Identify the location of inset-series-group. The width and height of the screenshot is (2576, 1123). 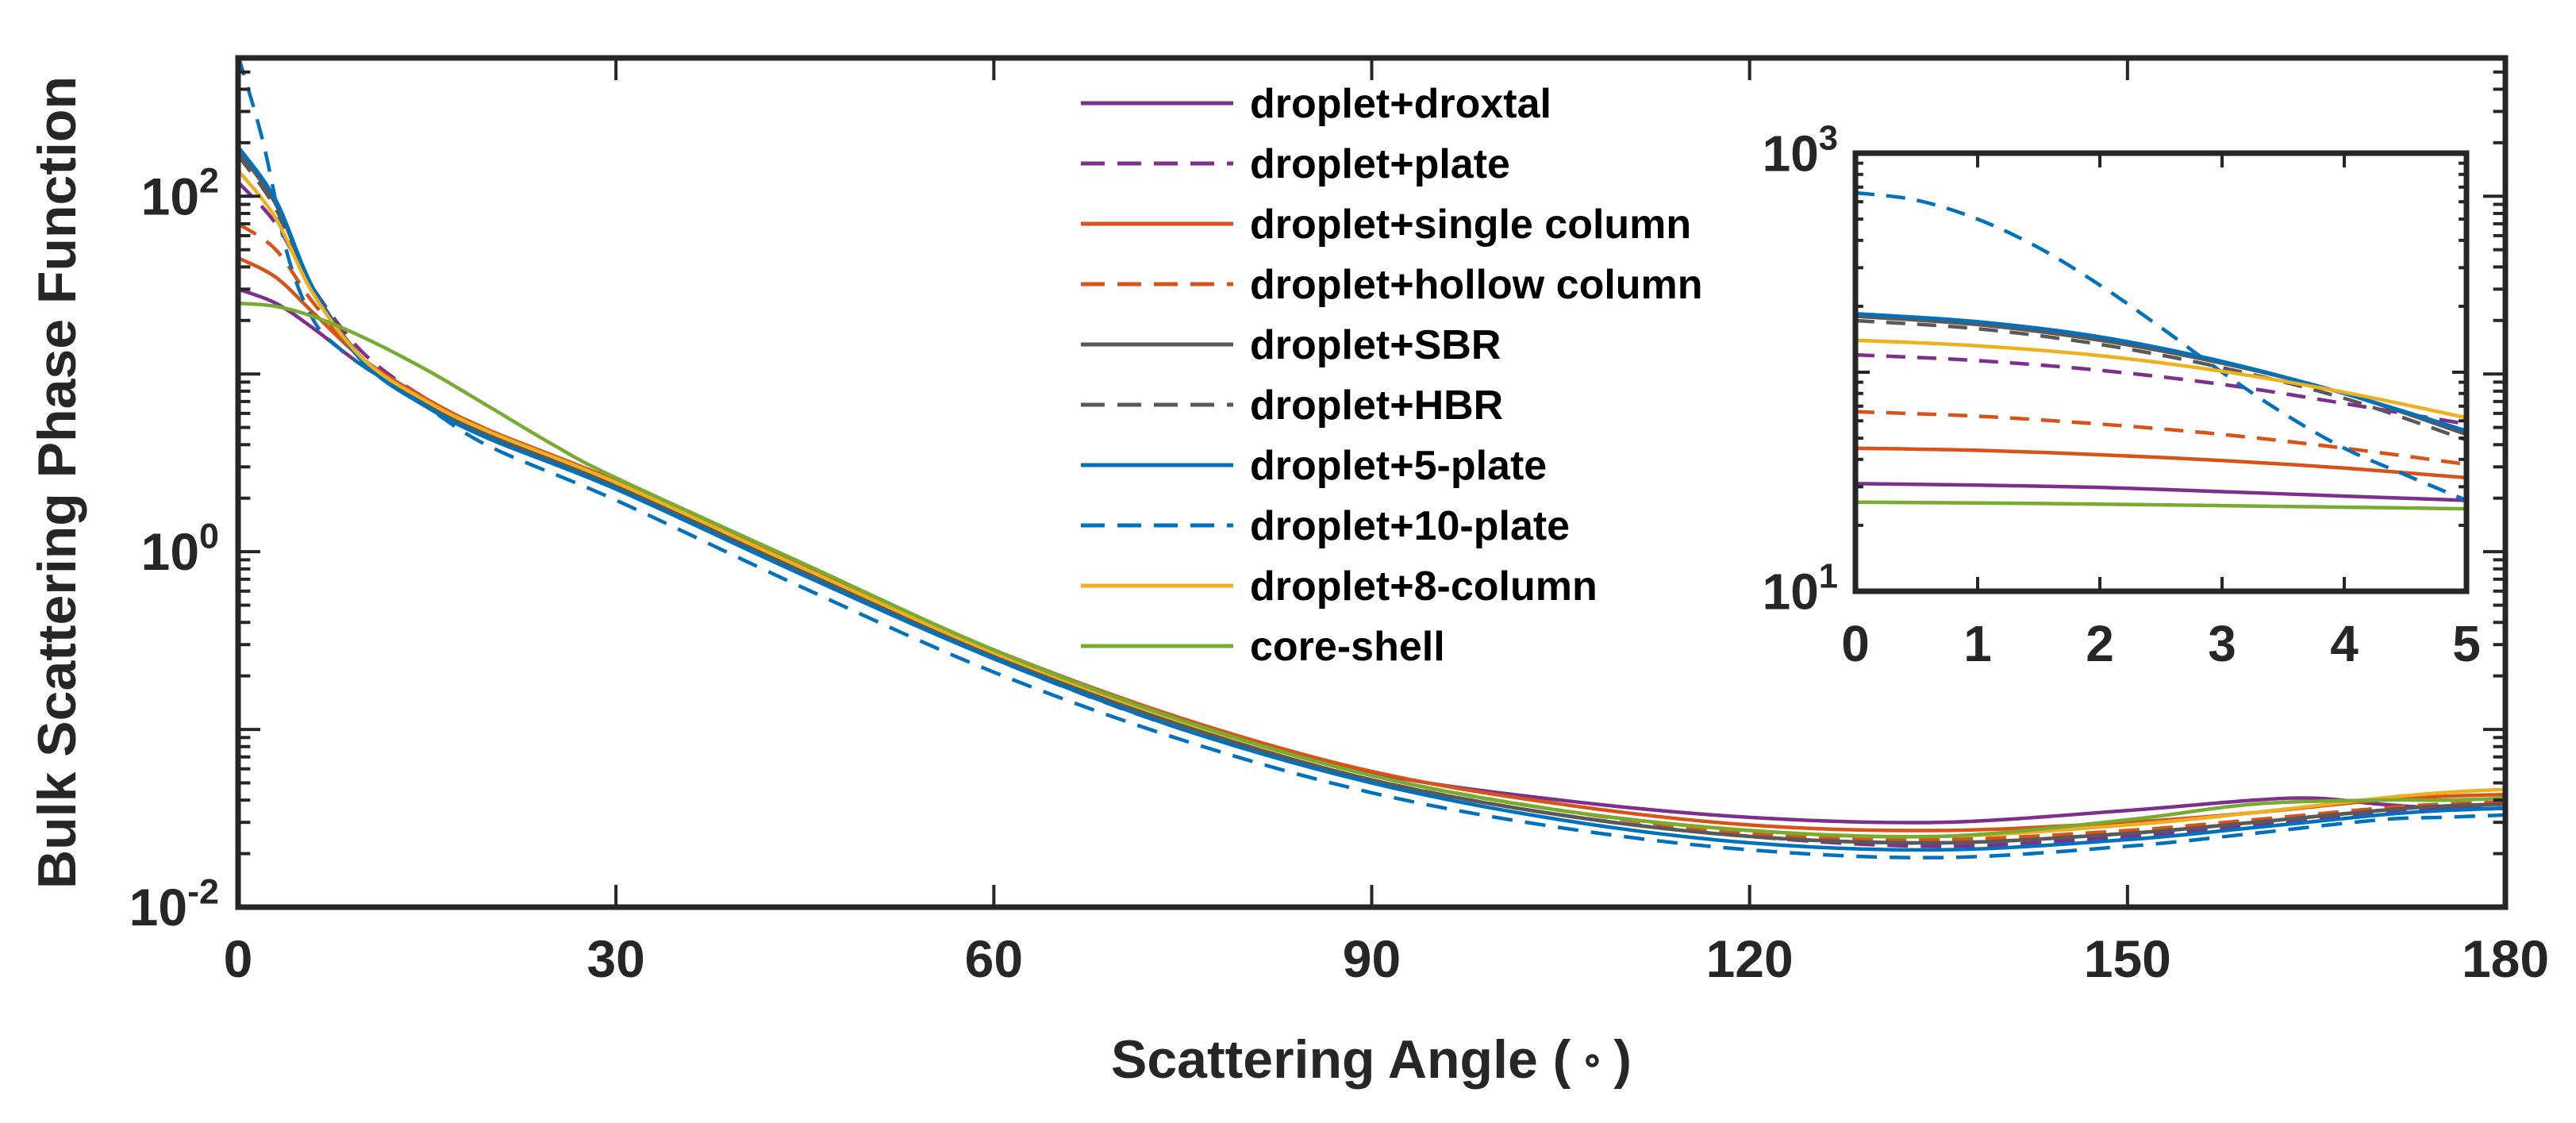
(2160, 350).